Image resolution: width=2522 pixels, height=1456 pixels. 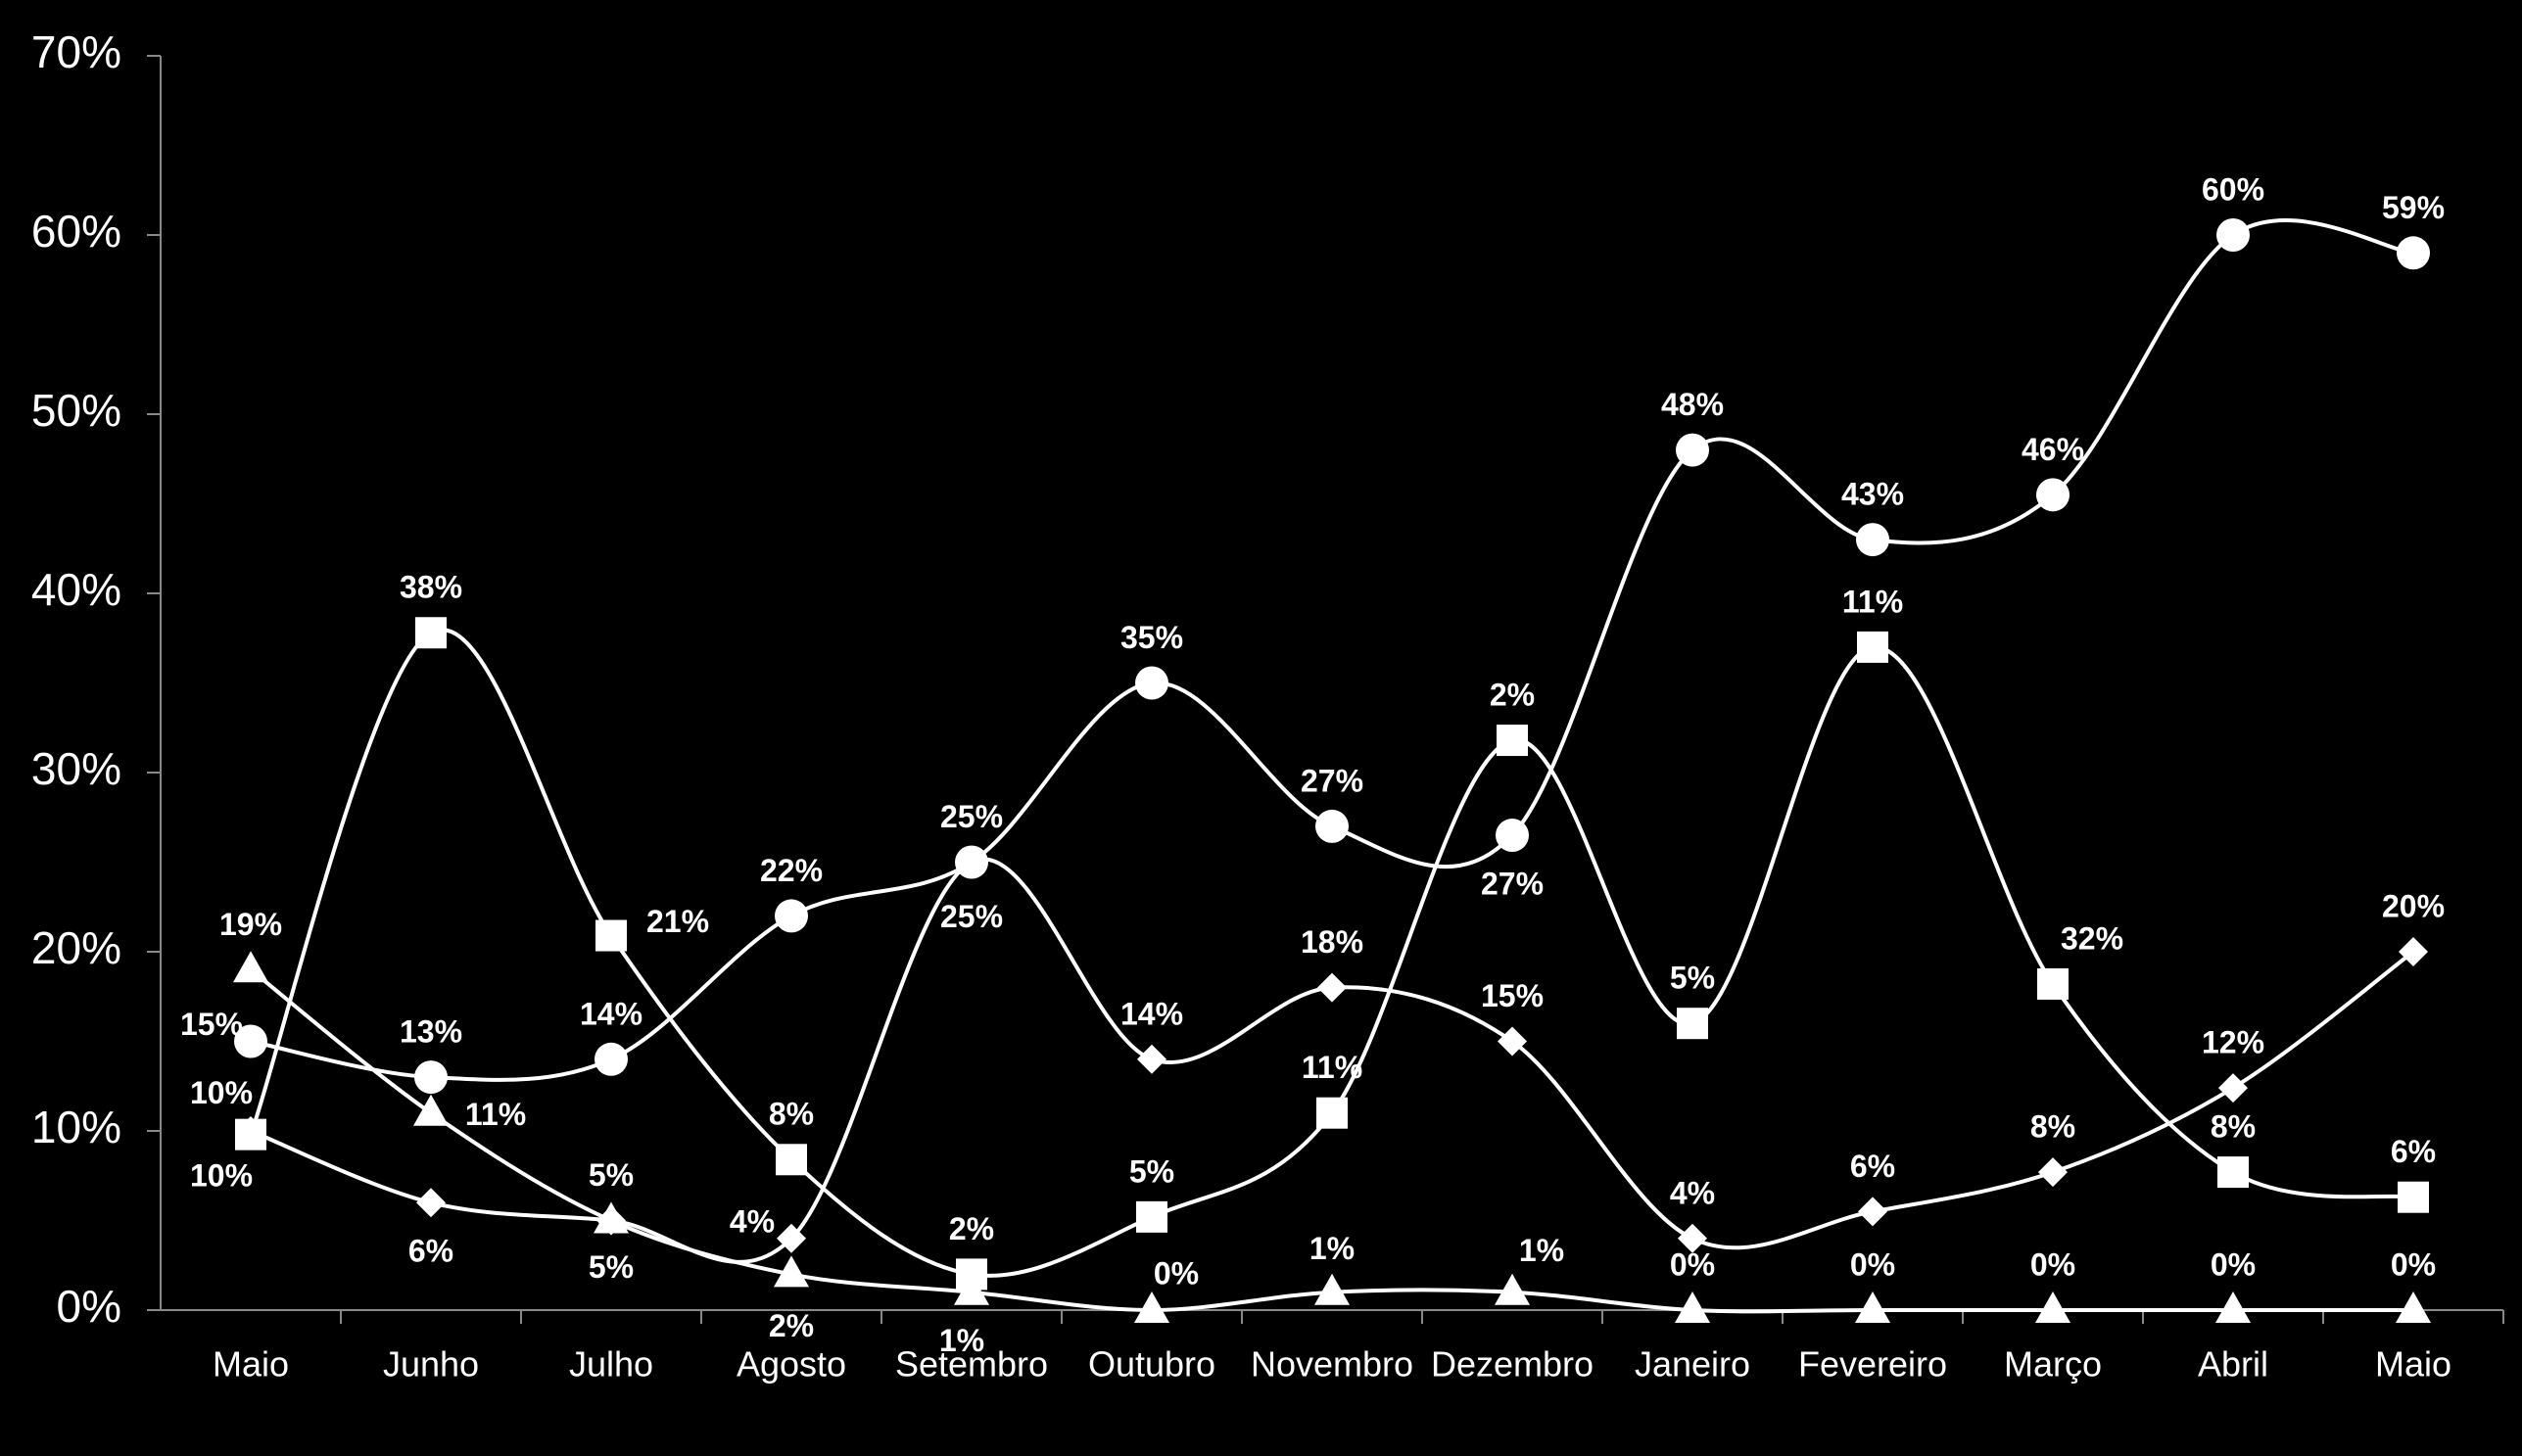 I want to click on x-tick-label: Abril, so click(x=2233, y=1364).